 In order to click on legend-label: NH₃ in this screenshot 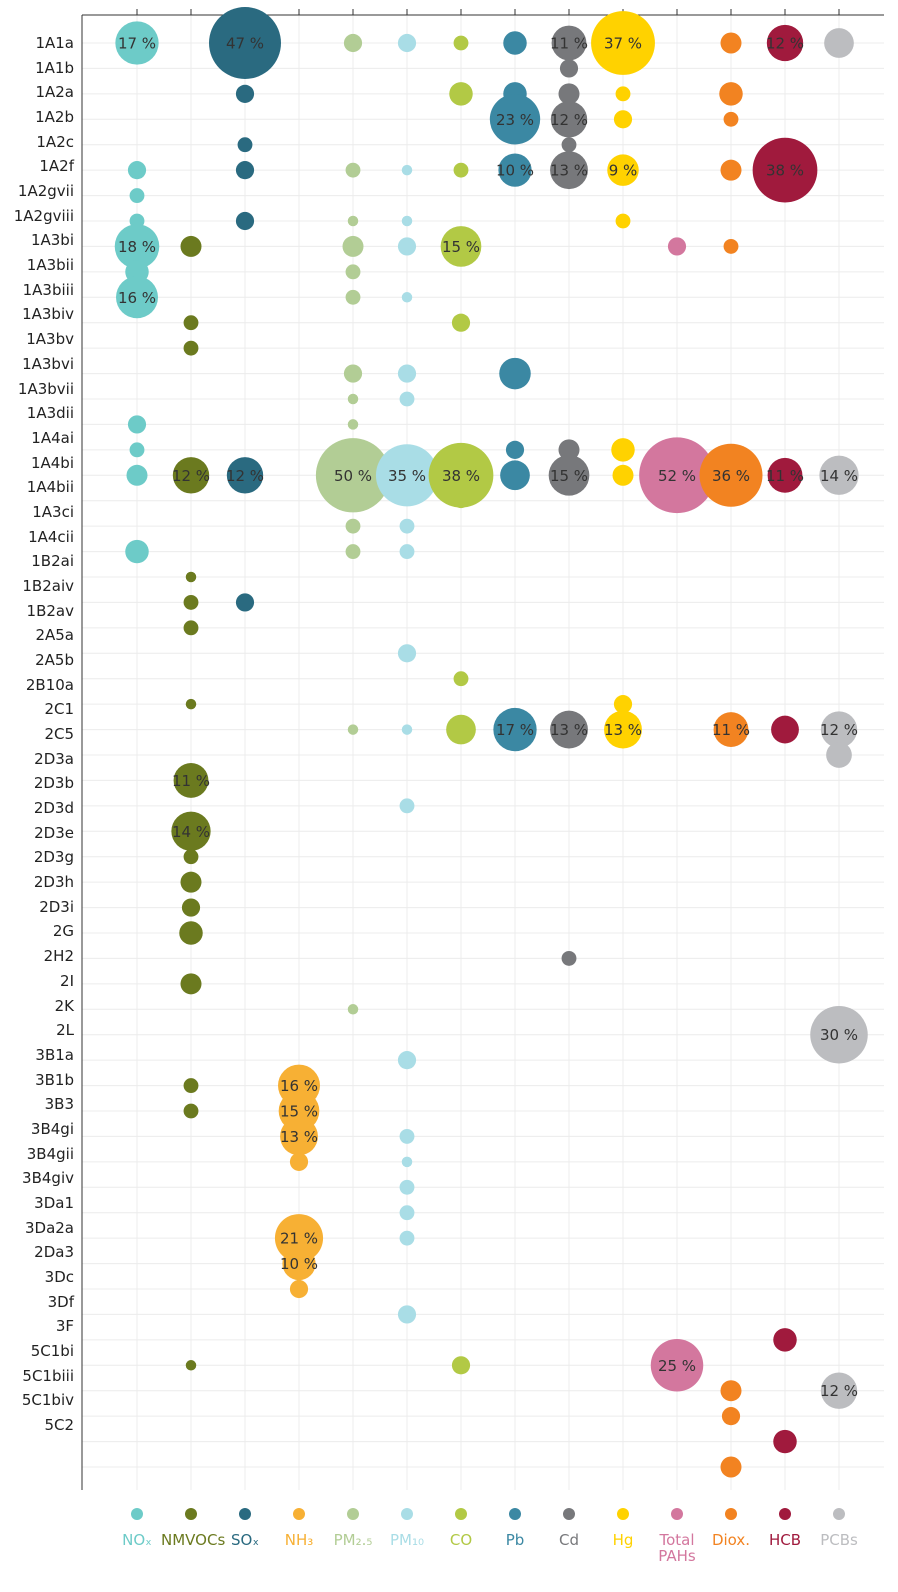, I will do `click(299, 1540)`.